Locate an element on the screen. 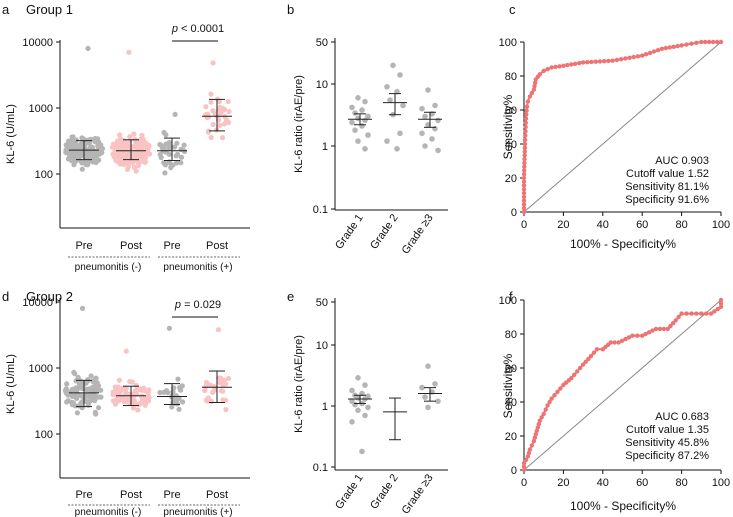 The height and width of the screenshot is (517, 733). diagonal-c is located at coordinates (622, 127).